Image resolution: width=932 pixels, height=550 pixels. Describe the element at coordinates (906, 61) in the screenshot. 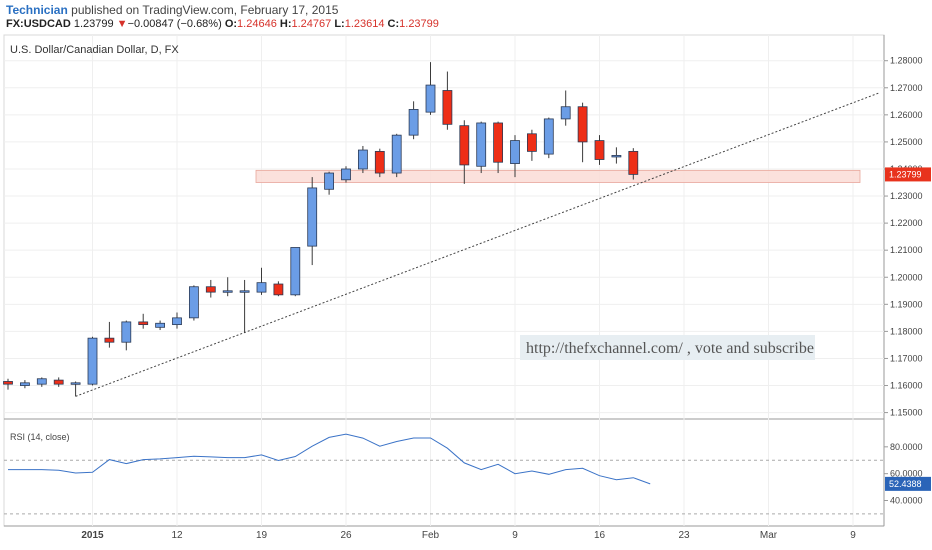

I see `price-tick-label: 1.28000` at that location.